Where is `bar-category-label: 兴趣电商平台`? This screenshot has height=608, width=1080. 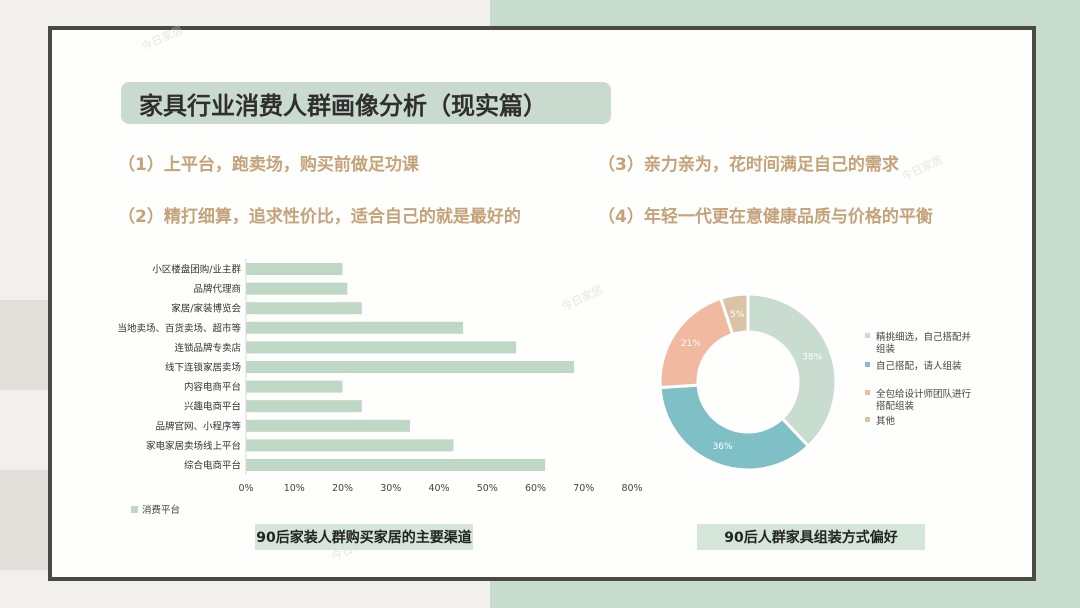
bar-category-label: 兴趣电商平台 is located at coordinates (212, 407).